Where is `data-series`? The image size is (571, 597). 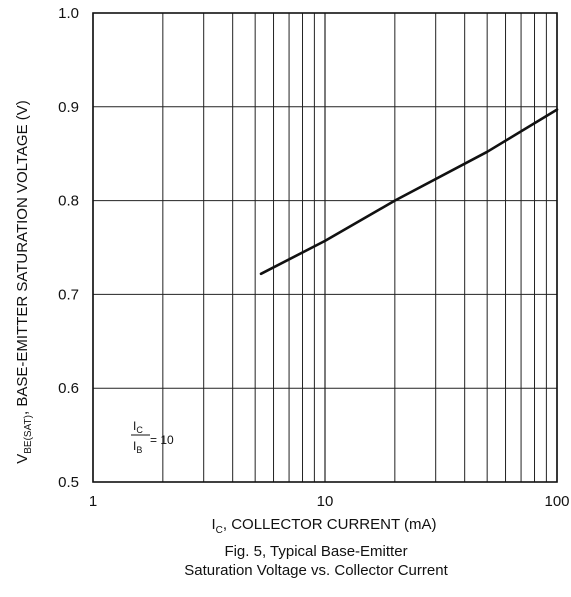 data-series is located at coordinates (409, 192).